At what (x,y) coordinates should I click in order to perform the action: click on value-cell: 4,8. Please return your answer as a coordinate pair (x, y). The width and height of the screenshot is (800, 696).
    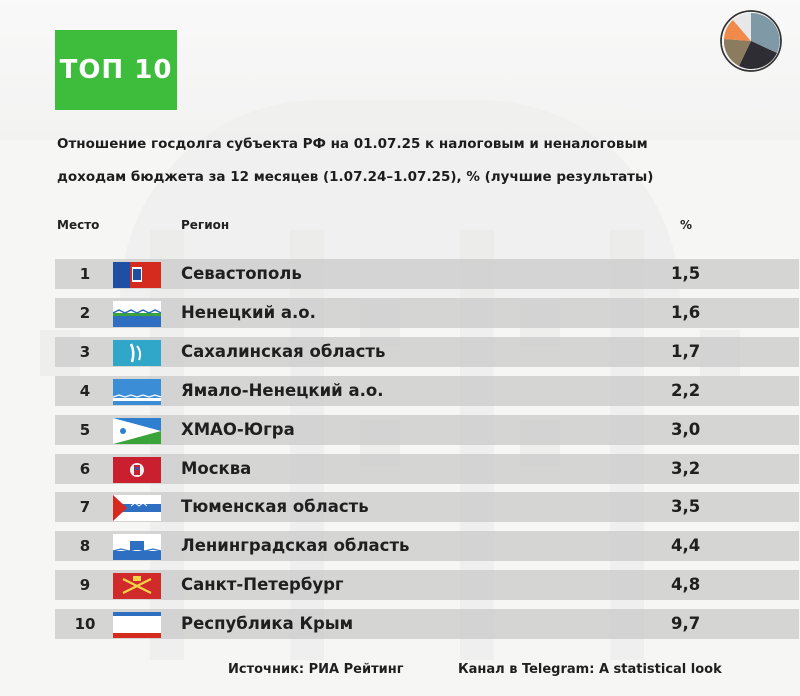
    Looking at the image, I should click on (686, 585).